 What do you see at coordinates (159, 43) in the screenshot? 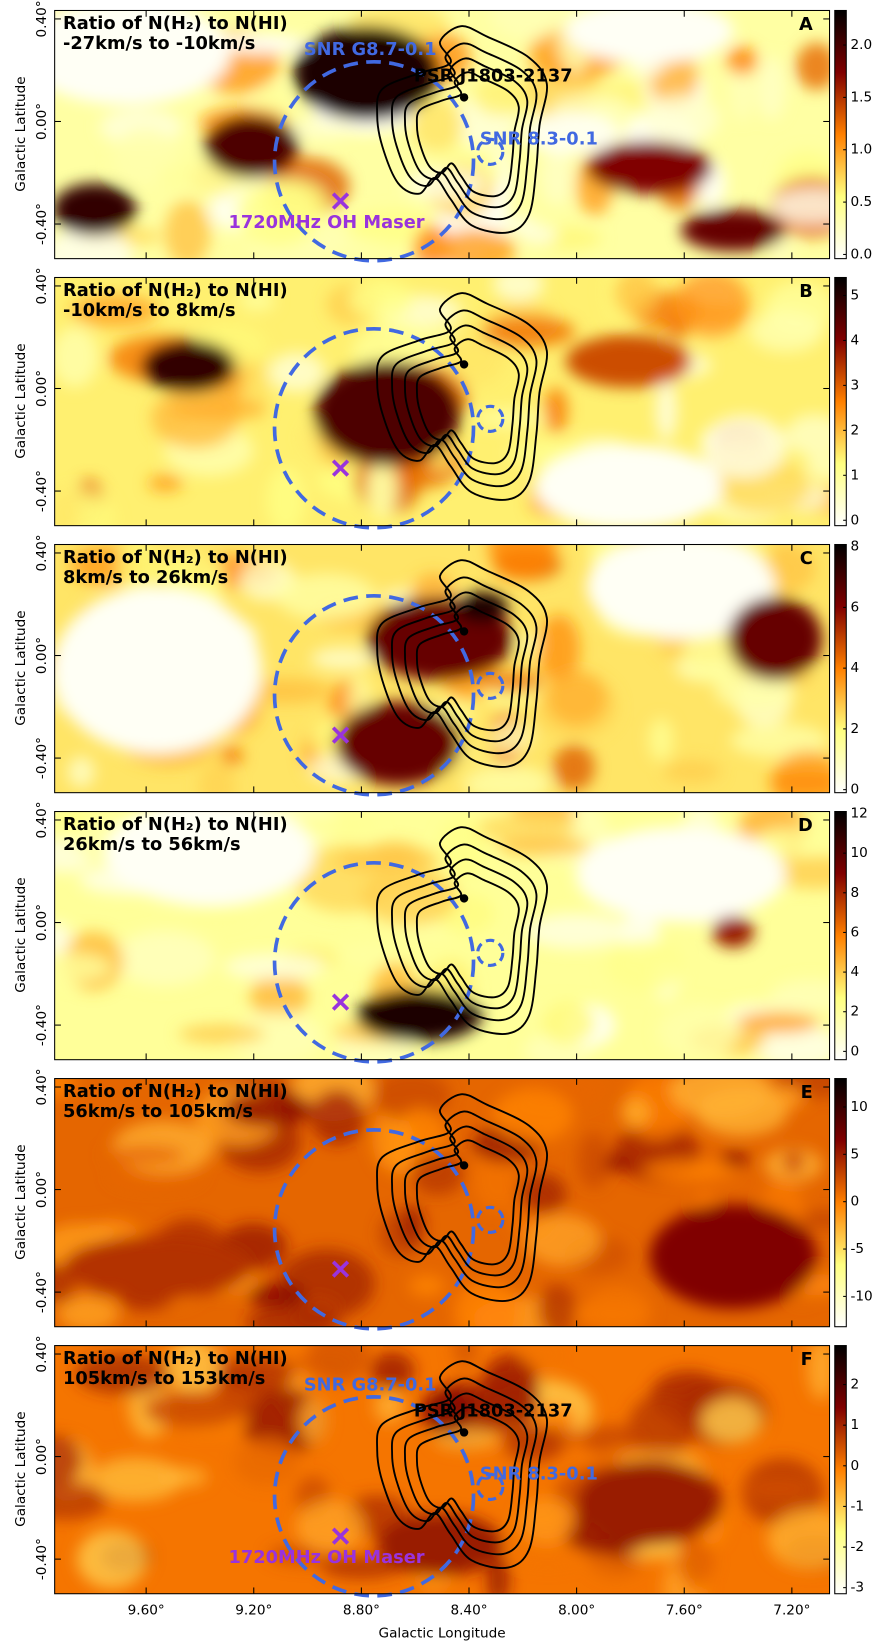
I see `panel-subtitle: -27km/s to -10km/s` at bounding box center [159, 43].